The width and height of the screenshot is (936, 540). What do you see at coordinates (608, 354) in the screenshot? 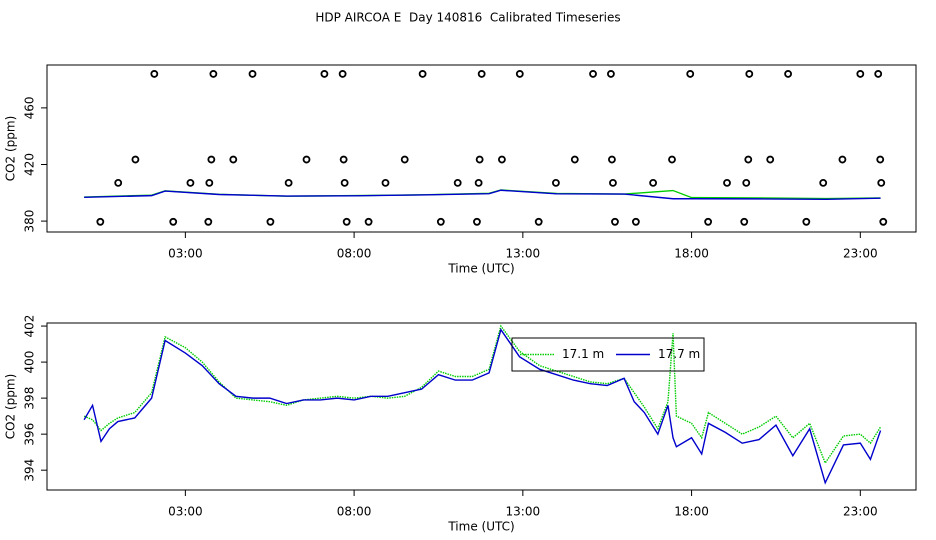
I see `legend-box` at bounding box center [608, 354].